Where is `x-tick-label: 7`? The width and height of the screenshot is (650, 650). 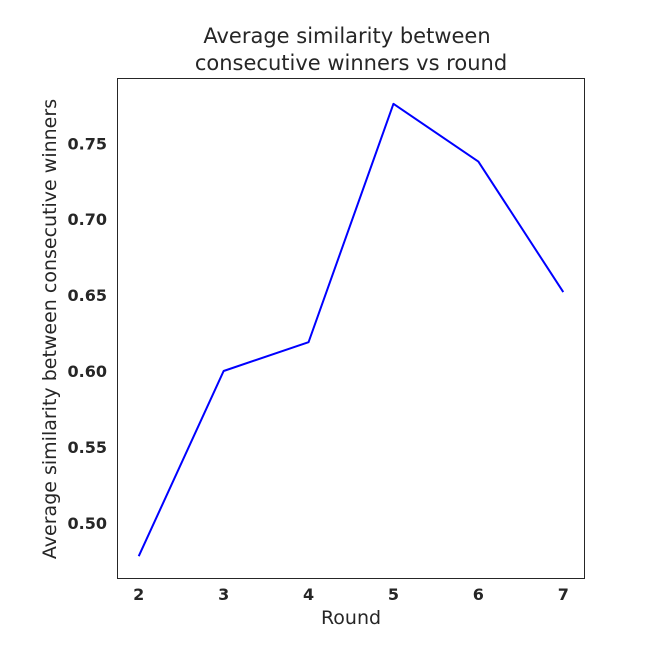
x-tick-label: 7 is located at coordinates (563, 594).